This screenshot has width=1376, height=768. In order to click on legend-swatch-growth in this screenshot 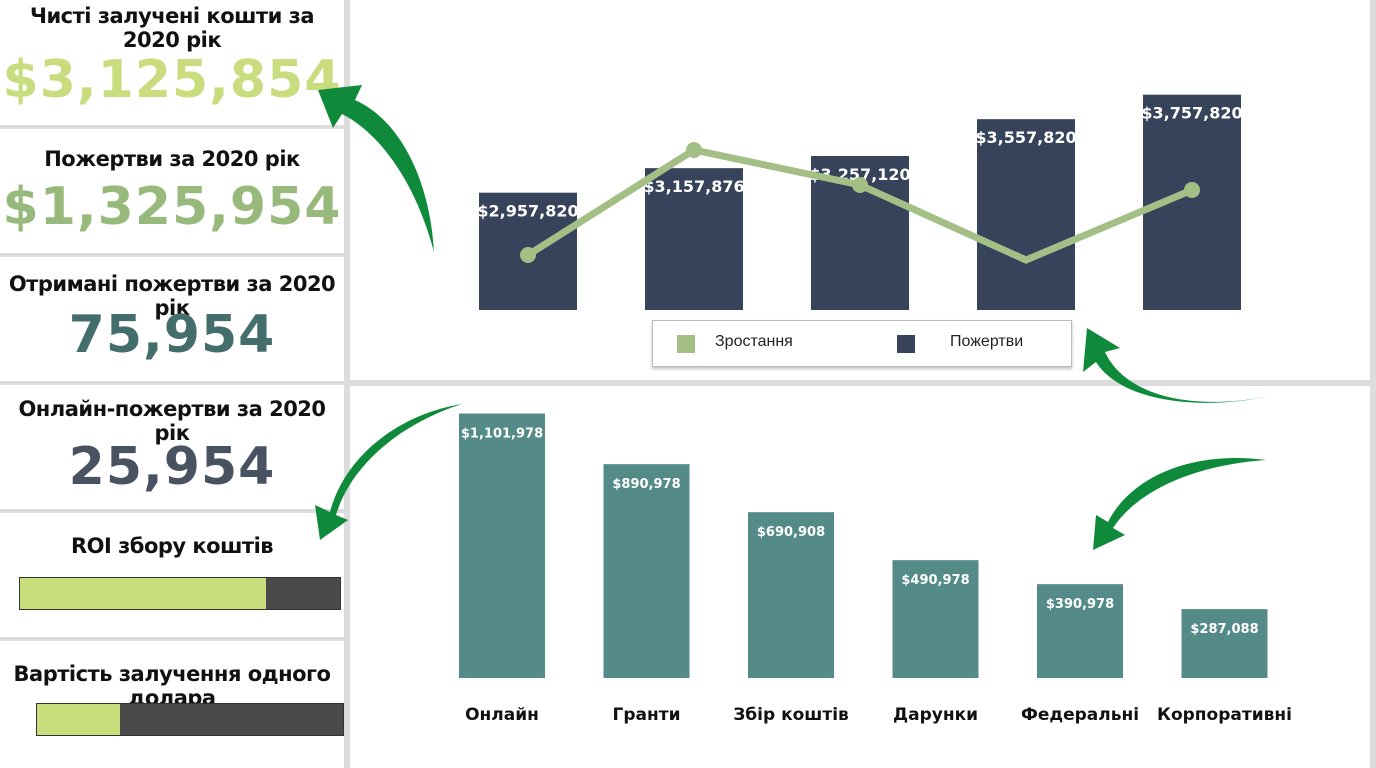, I will do `click(686, 344)`.